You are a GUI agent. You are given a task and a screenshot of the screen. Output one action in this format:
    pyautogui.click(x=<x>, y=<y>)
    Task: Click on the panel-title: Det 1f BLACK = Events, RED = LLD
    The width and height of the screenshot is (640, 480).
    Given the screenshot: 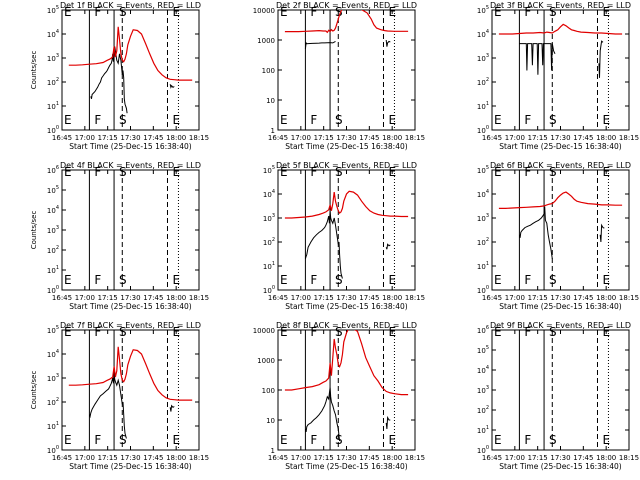 What is the action you would take?
    pyautogui.click(x=130, y=5)
    